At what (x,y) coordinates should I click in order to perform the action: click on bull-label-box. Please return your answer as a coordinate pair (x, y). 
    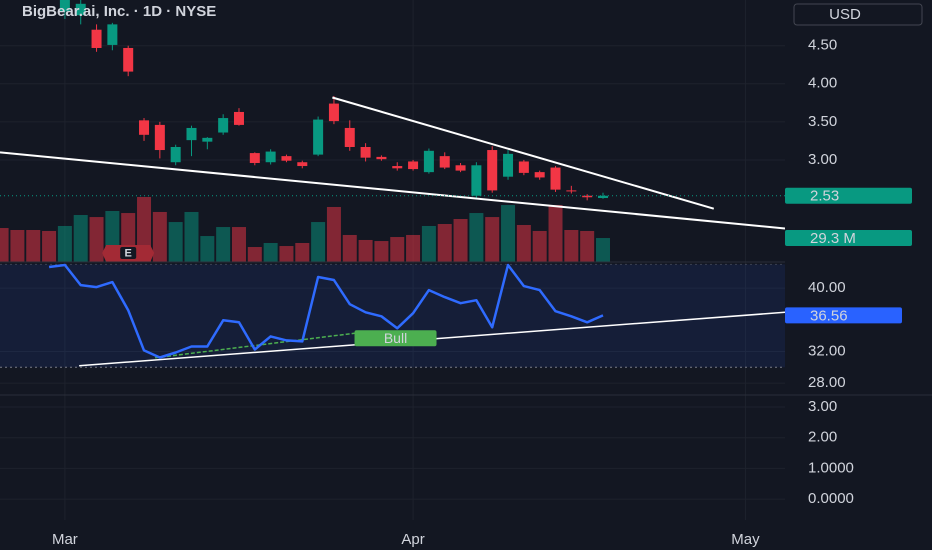
    Looking at the image, I should click on (395, 338).